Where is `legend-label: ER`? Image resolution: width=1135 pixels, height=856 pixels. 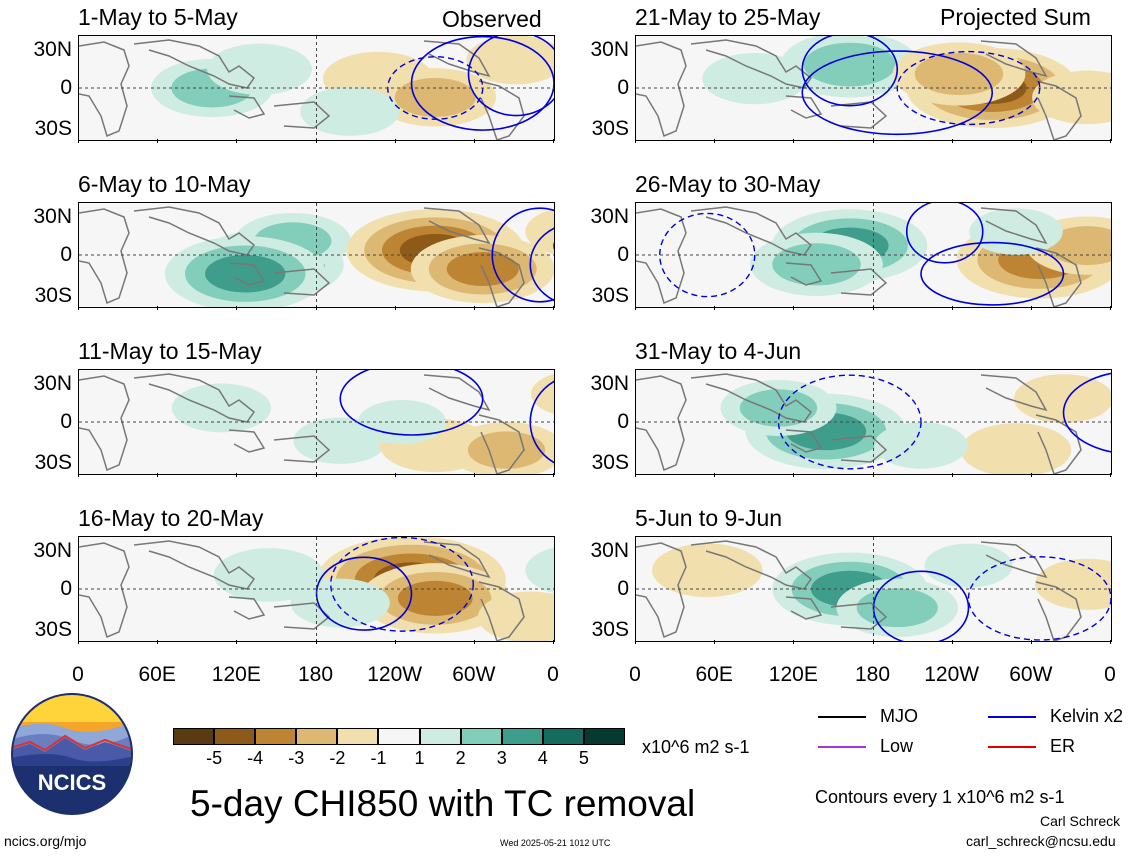
legend-label: ER is located at coordinates (1063, 746).